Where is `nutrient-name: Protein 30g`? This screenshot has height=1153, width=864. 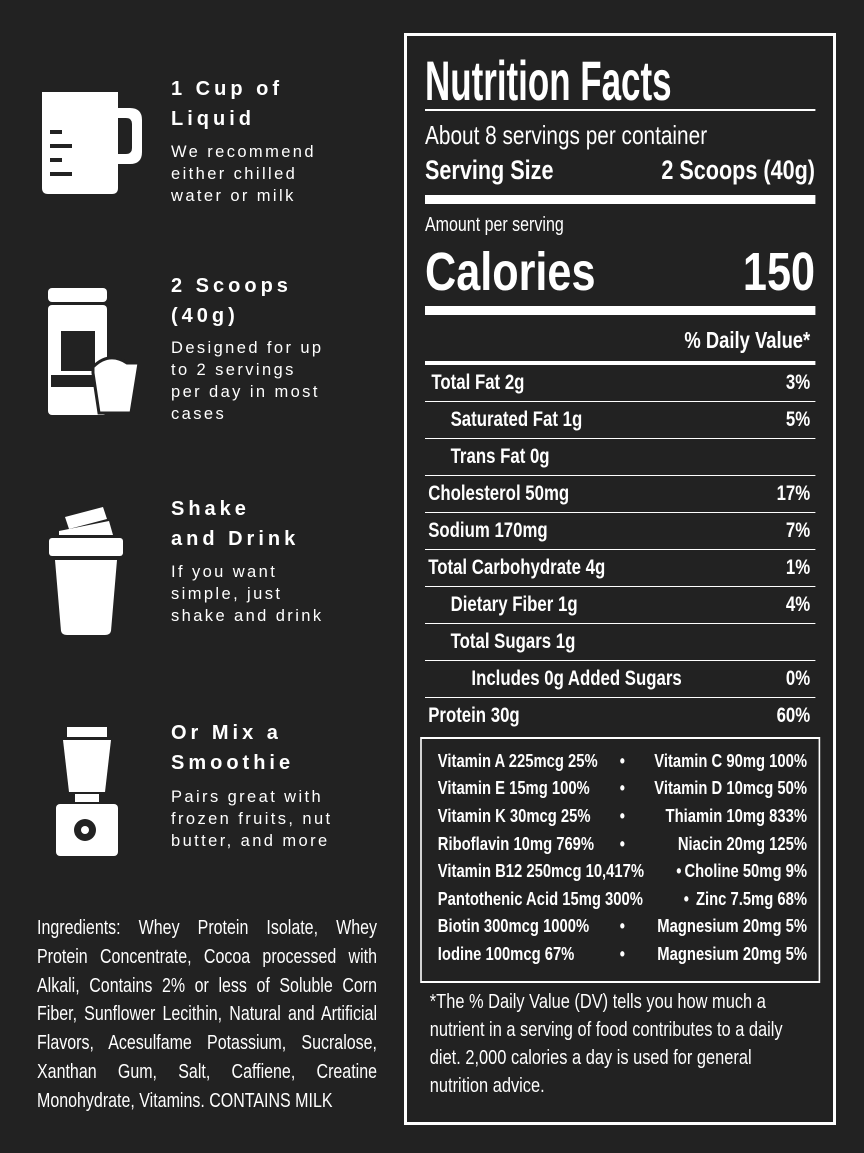 nutrient-name: Protein 30g is located at coordinates (474, 715).